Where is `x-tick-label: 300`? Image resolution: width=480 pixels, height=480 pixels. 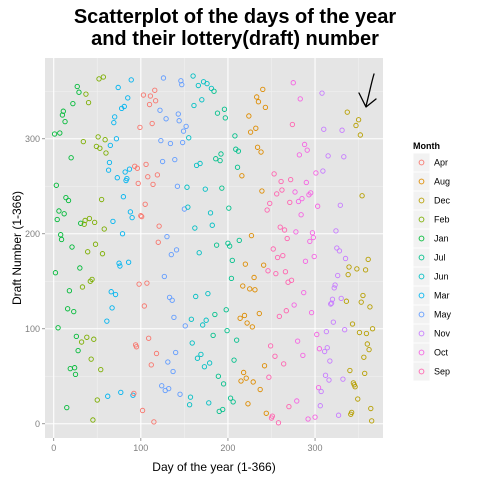 x-tick-label: 300 is located at coordinates (315, 448).